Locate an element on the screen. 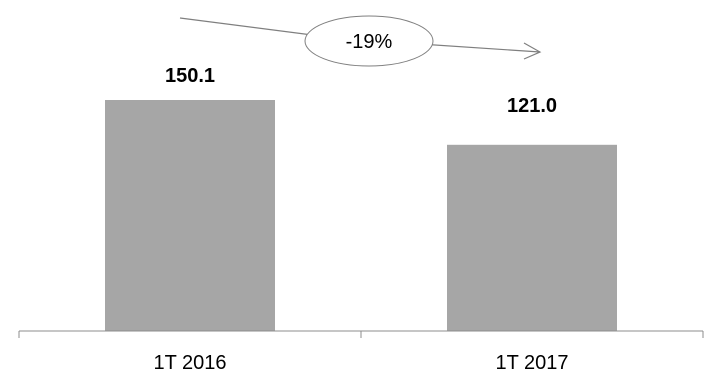 This screenshot has width=706, height=377. data-label-2: 121.0 is located at coordinates (532, 106).